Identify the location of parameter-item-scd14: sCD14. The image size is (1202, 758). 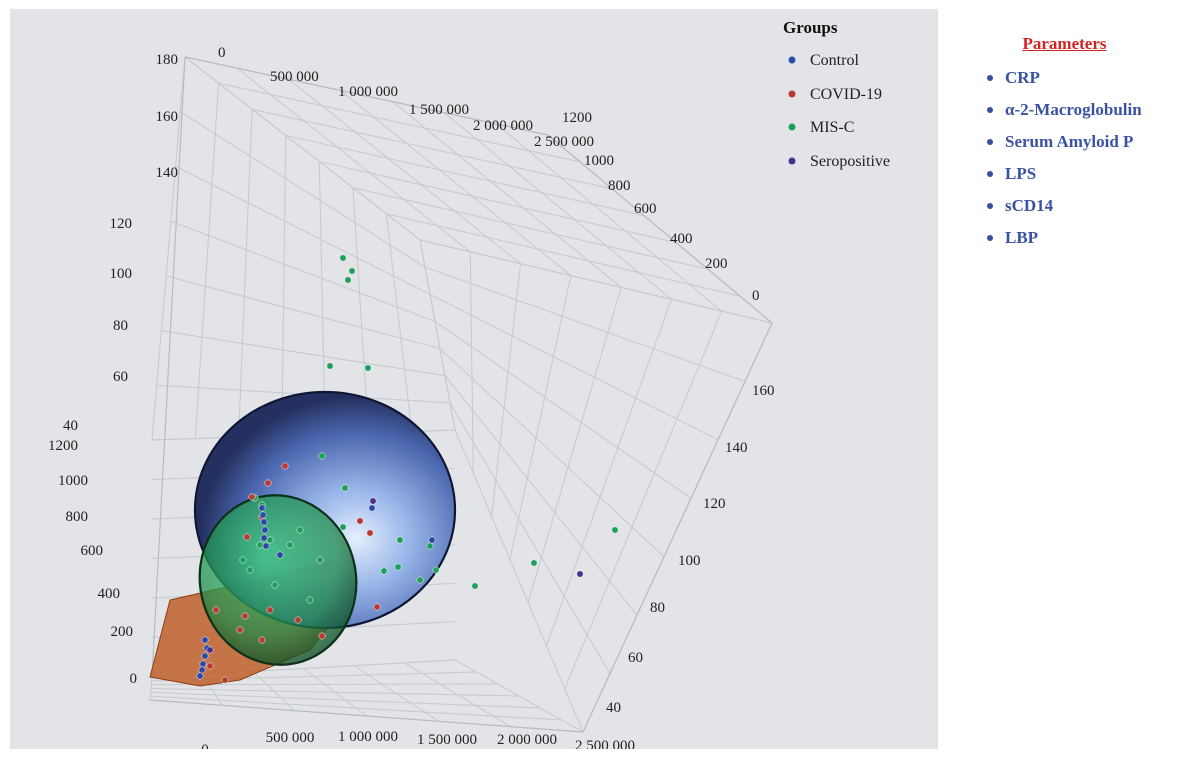
(1089, 206).